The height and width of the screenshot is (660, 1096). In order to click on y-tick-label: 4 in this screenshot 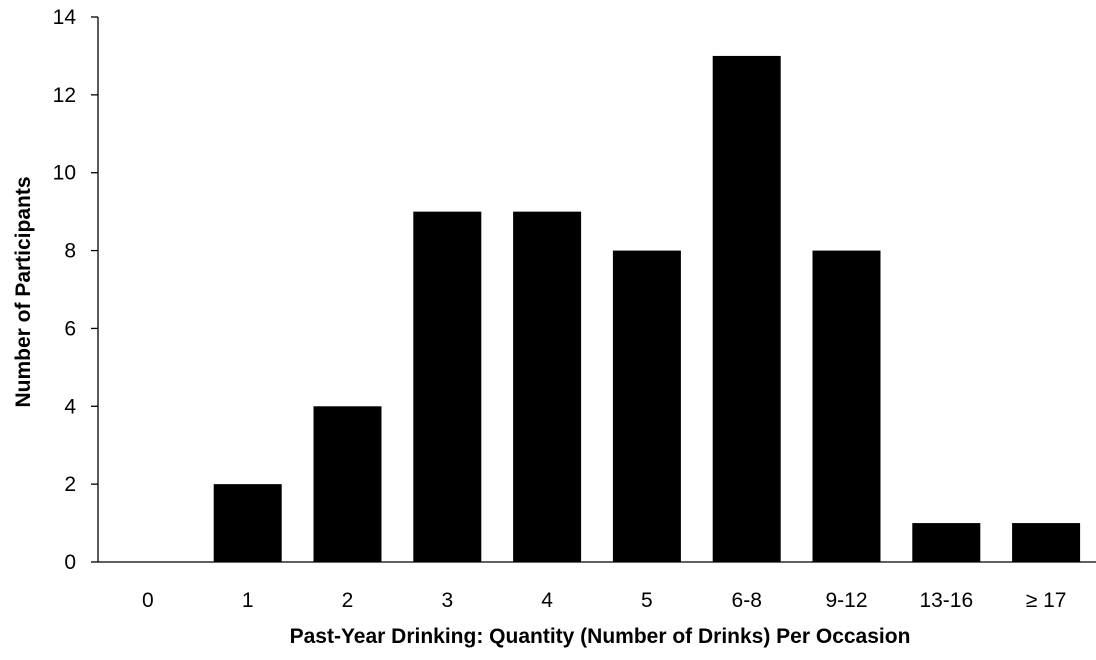, I will do `click(70, 406)`.